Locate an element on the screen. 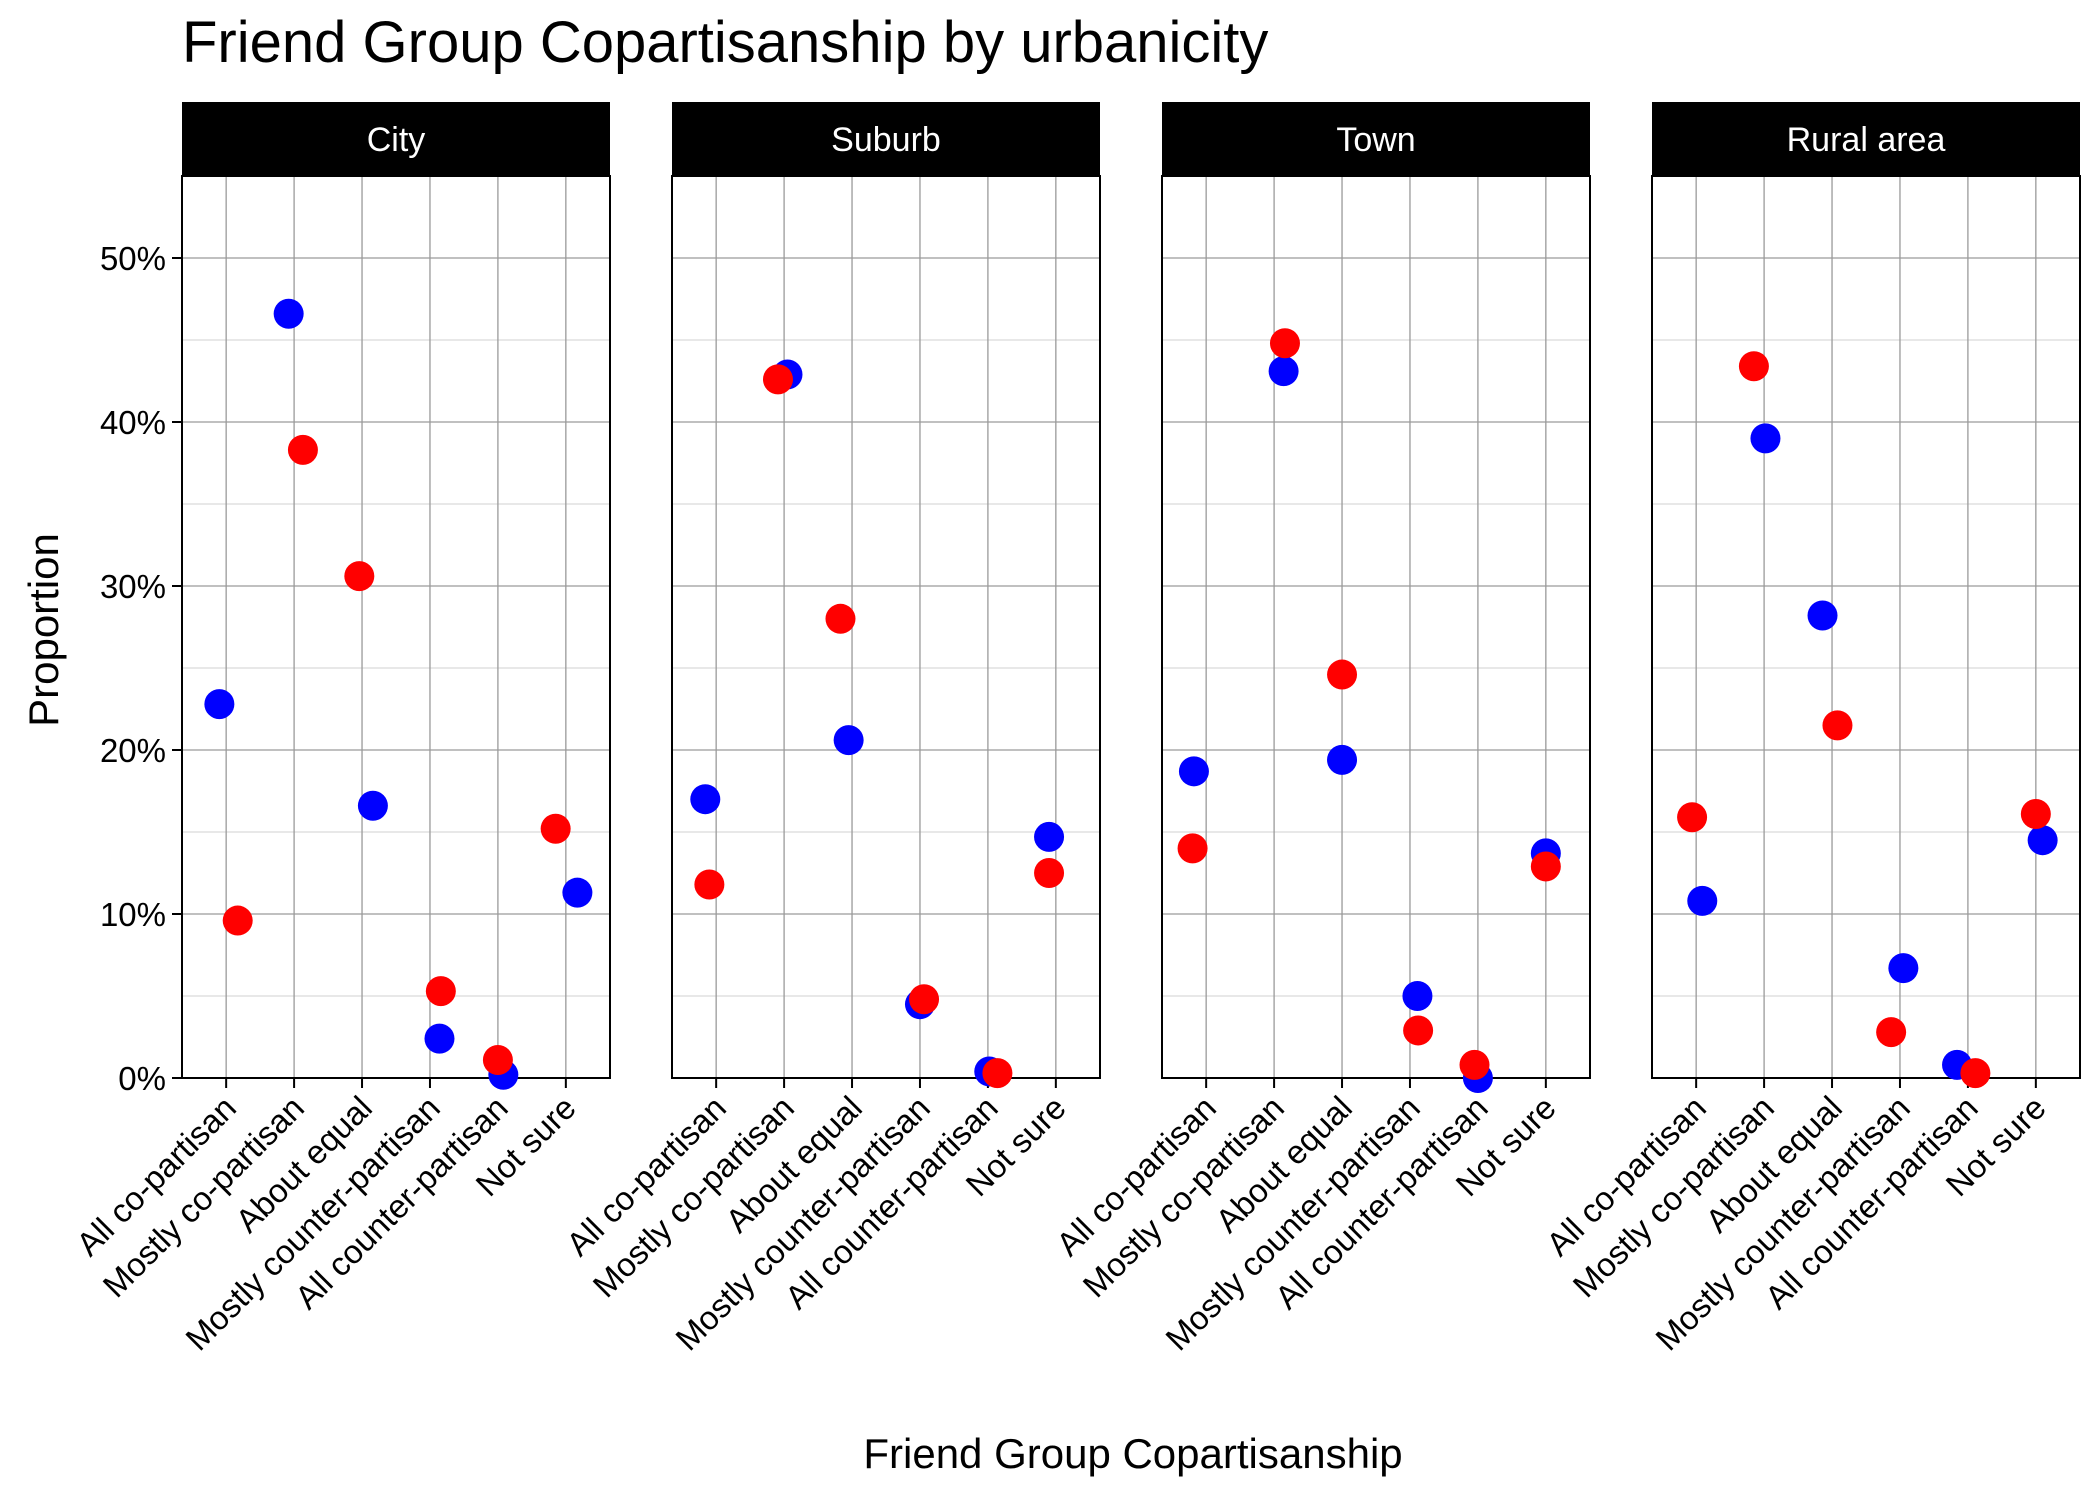 The height and width of the screenshot is (1500, 2100). y-tick-label: 10% is located at coordinates (133, 914).